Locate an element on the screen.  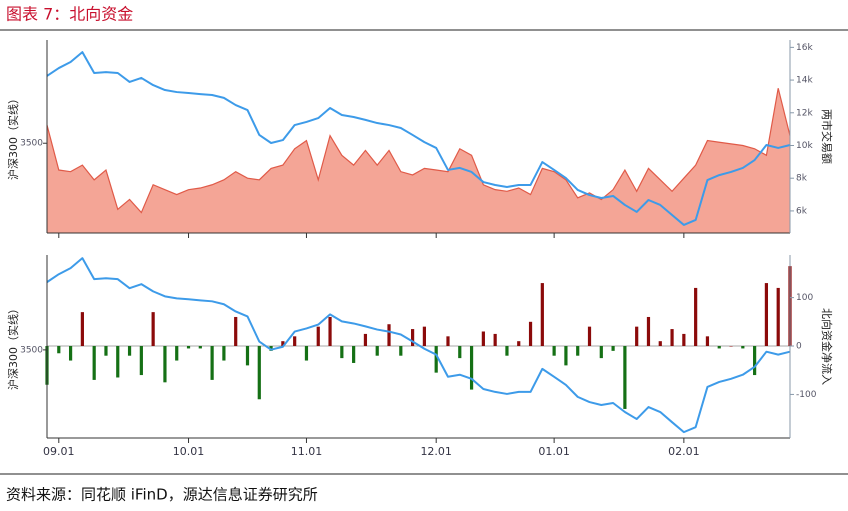
y2-tick-label: 100 is located at coordinates (804, 298).